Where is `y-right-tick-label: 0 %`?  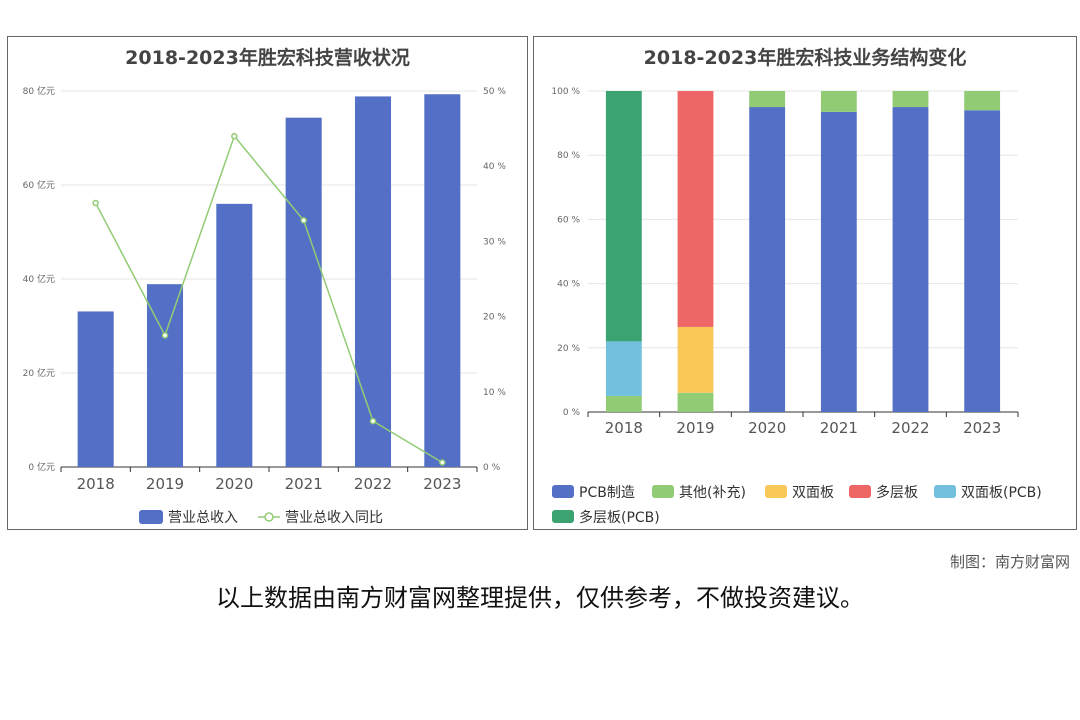
y-right-tick-label: 0 % is located at coordinates (492, 468).